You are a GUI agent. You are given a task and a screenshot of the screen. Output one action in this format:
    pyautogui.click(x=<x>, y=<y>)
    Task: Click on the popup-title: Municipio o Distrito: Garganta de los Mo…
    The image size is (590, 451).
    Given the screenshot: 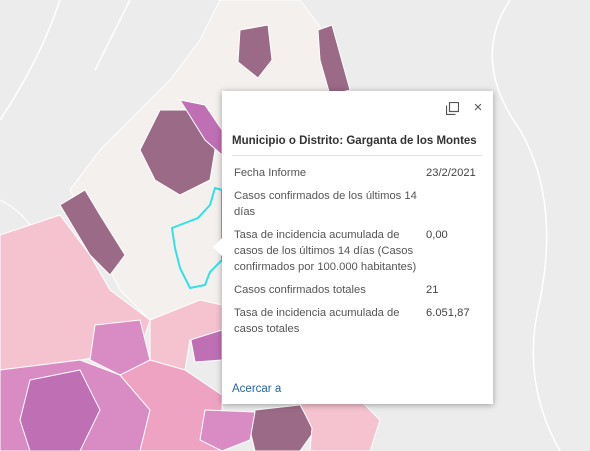 What is the action you would take?
    pyautogui.click(x=354, y=141)
    